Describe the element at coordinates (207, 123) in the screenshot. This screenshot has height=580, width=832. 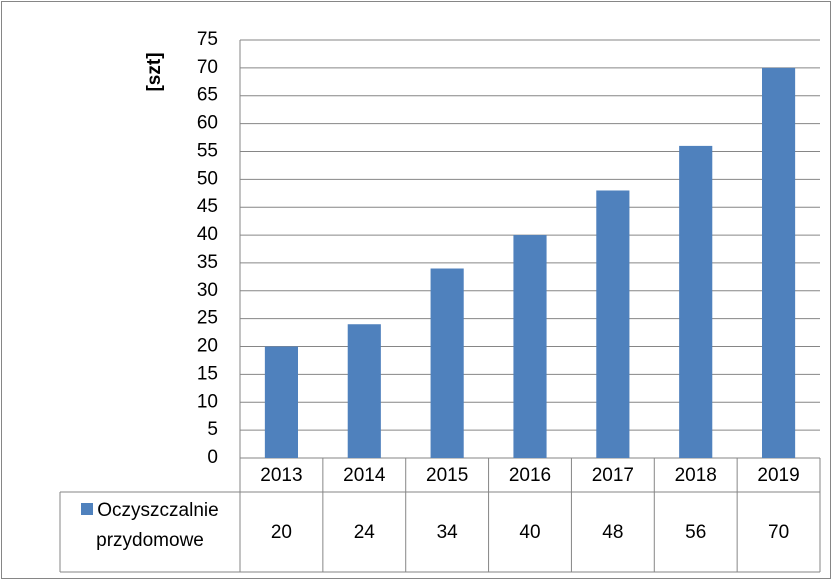
I see `y-tick-label: 60` at that location.